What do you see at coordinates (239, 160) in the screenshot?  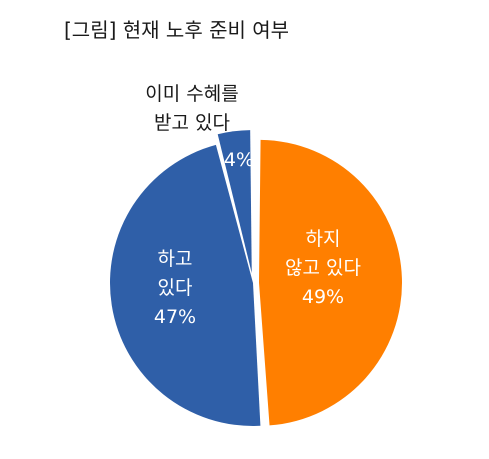 I see `slice-value-label-2: 4%` at bounding box center [239, 160].